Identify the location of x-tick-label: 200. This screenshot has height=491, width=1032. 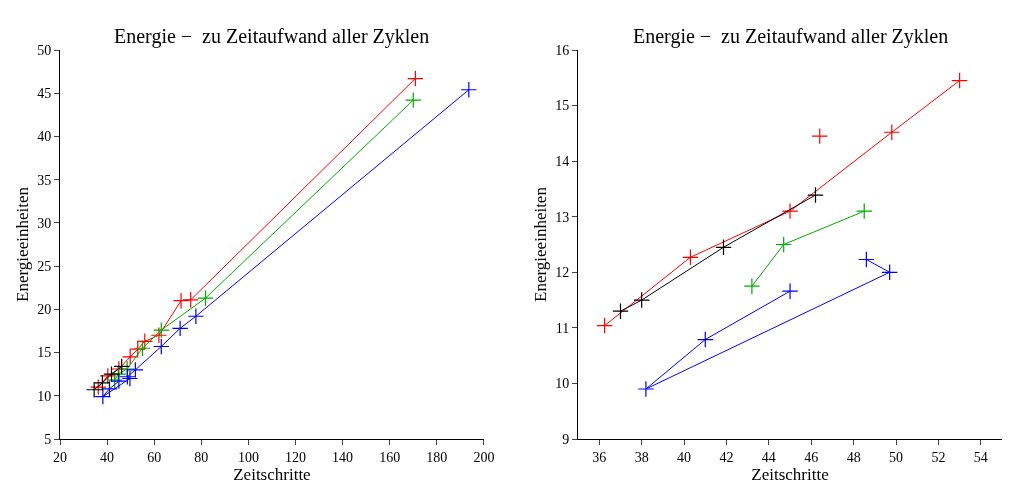
(484, 457).